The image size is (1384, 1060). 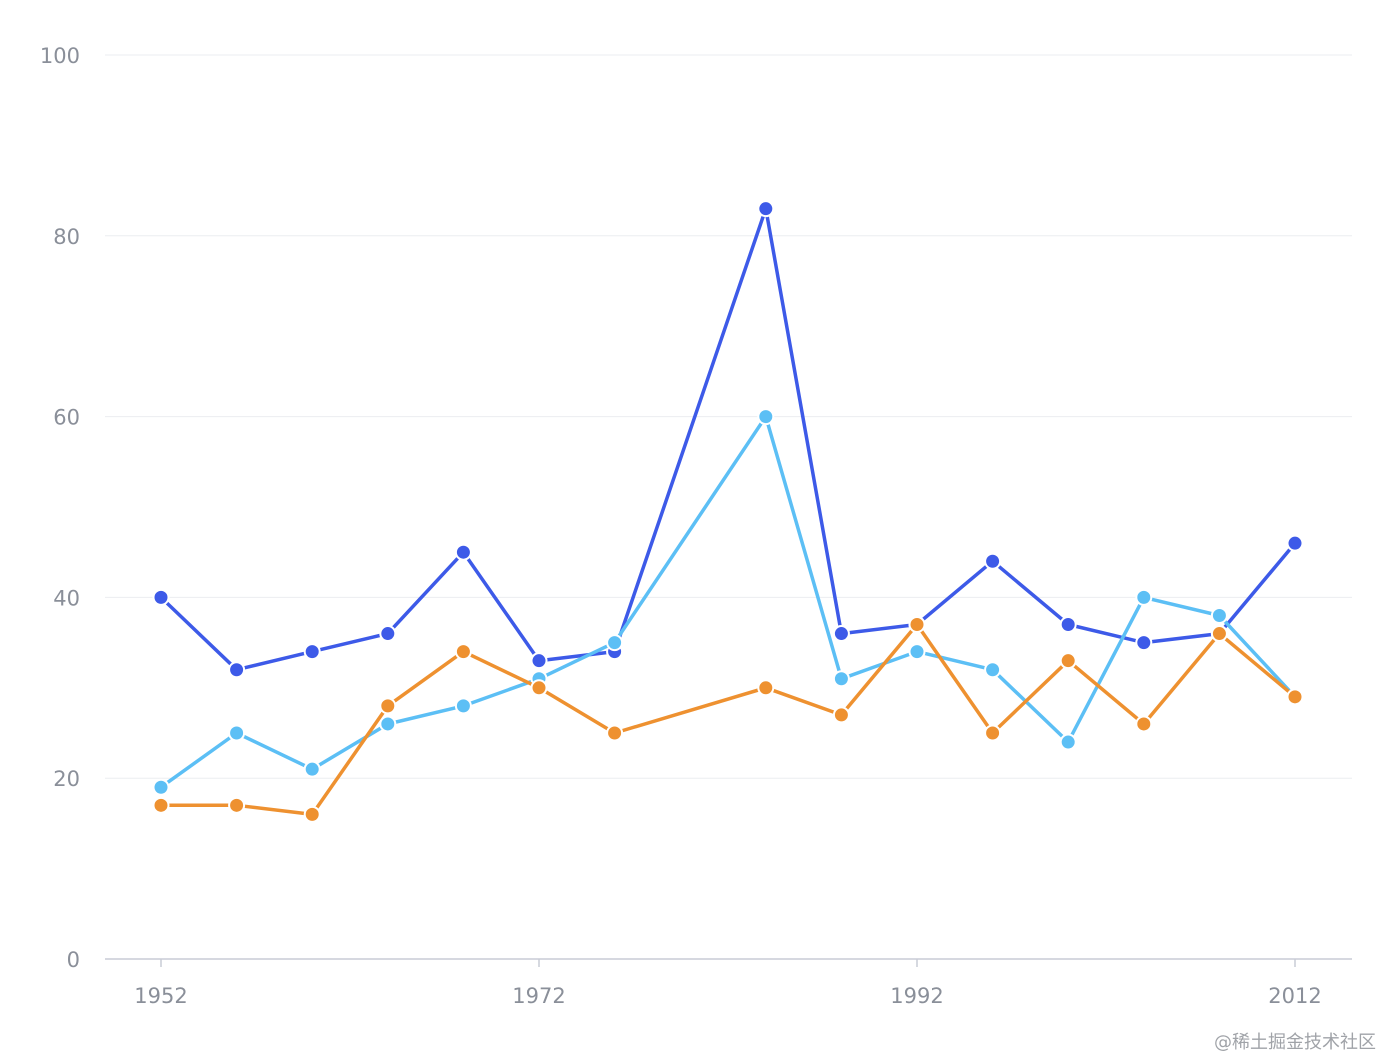 I want to click on y-tick-label: 40, so click(x=66, y=598).